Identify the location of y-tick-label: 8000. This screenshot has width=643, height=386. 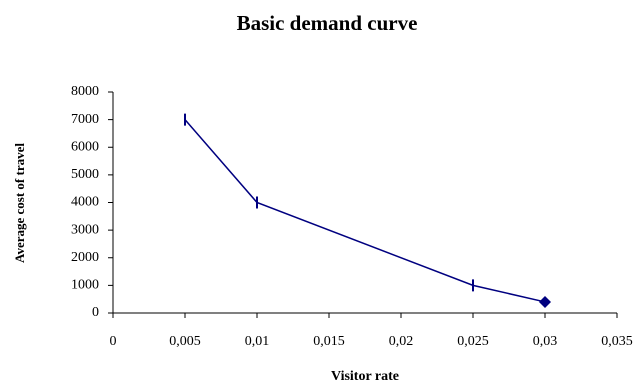
(85, 91).